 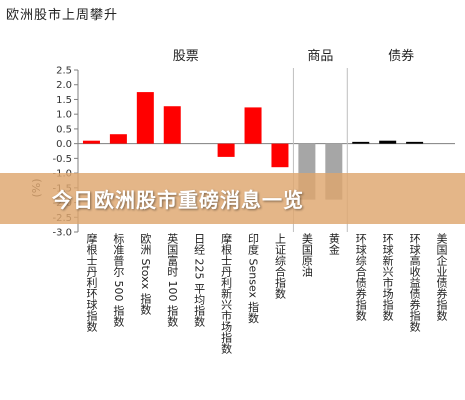 I want to click on group-label: 商品, so click(x=320, y=56).